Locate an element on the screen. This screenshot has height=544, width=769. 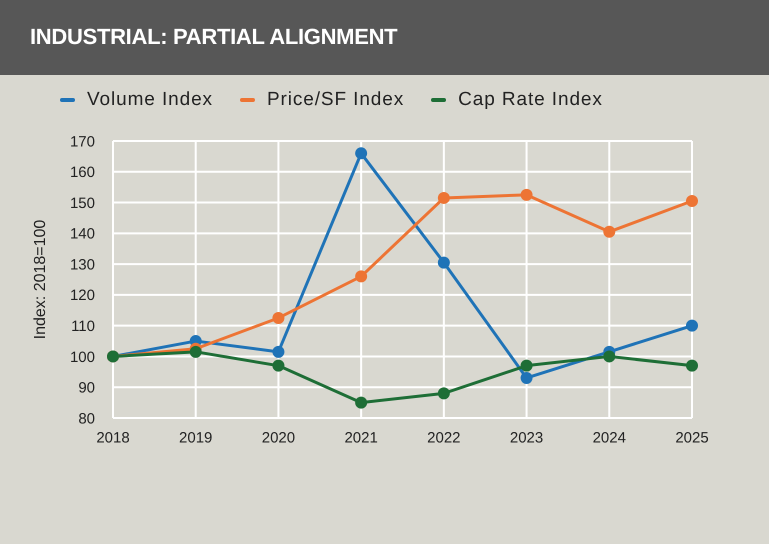
y-tick-label: 120 is located at coordinates (82, 295).